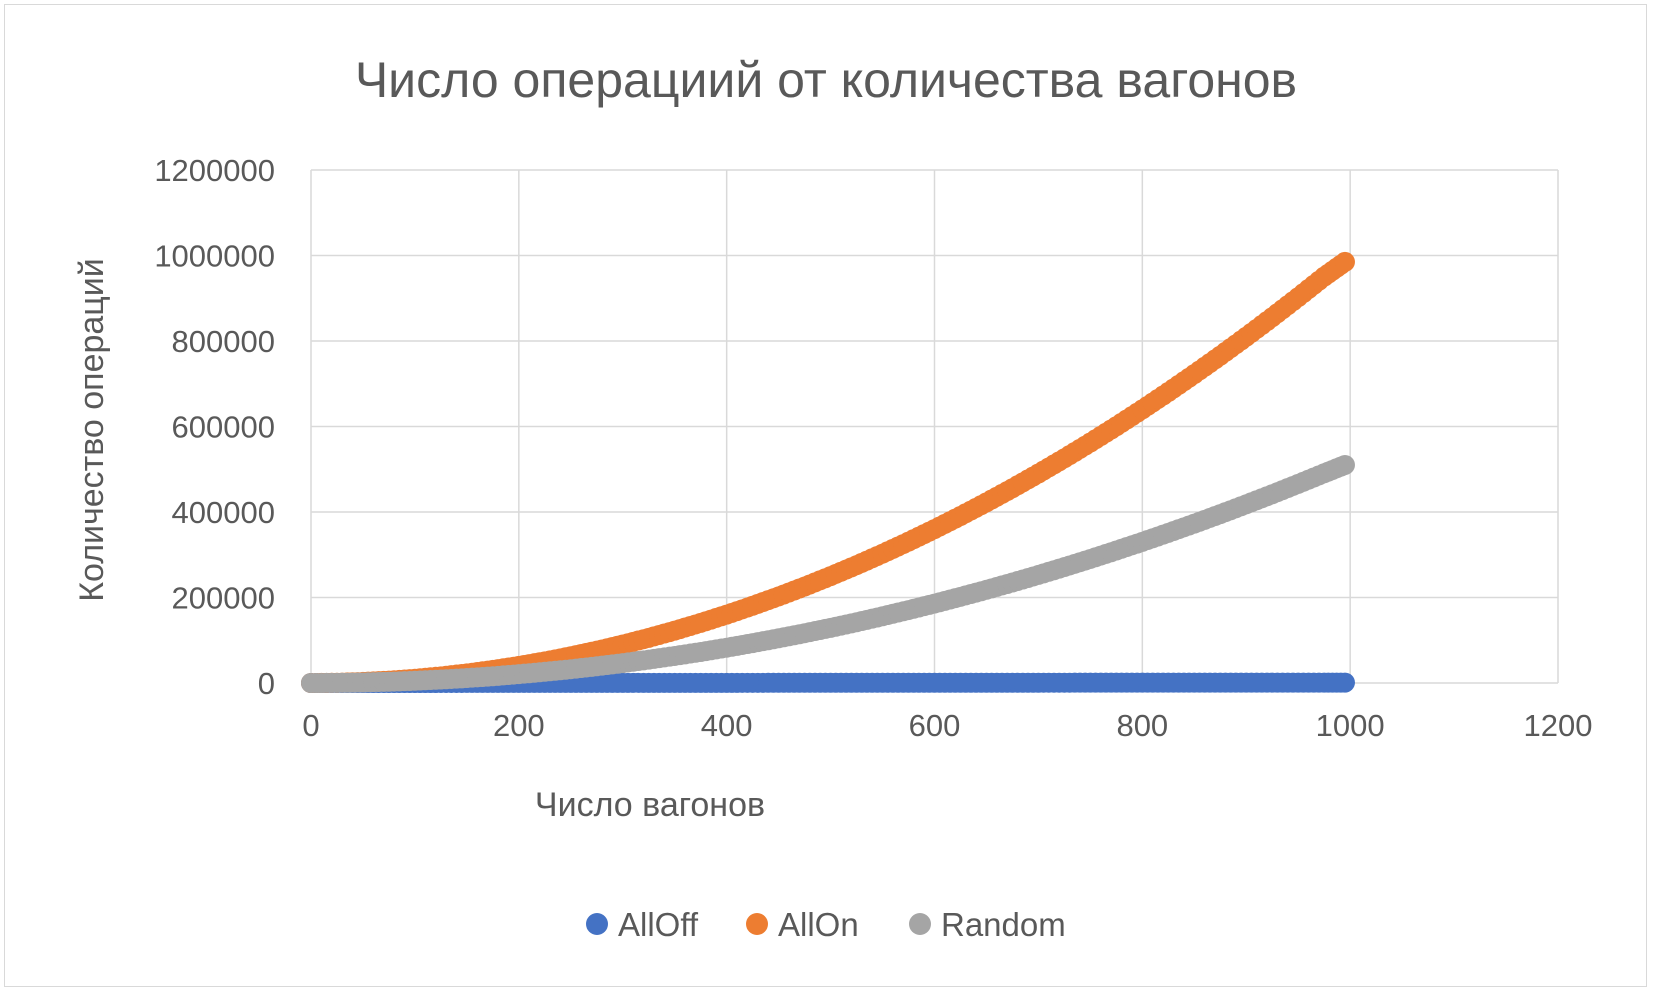  Describe the element at coordinates (214, 170) in the screenshot. I see `y-tick-label: 1200000` at that location.